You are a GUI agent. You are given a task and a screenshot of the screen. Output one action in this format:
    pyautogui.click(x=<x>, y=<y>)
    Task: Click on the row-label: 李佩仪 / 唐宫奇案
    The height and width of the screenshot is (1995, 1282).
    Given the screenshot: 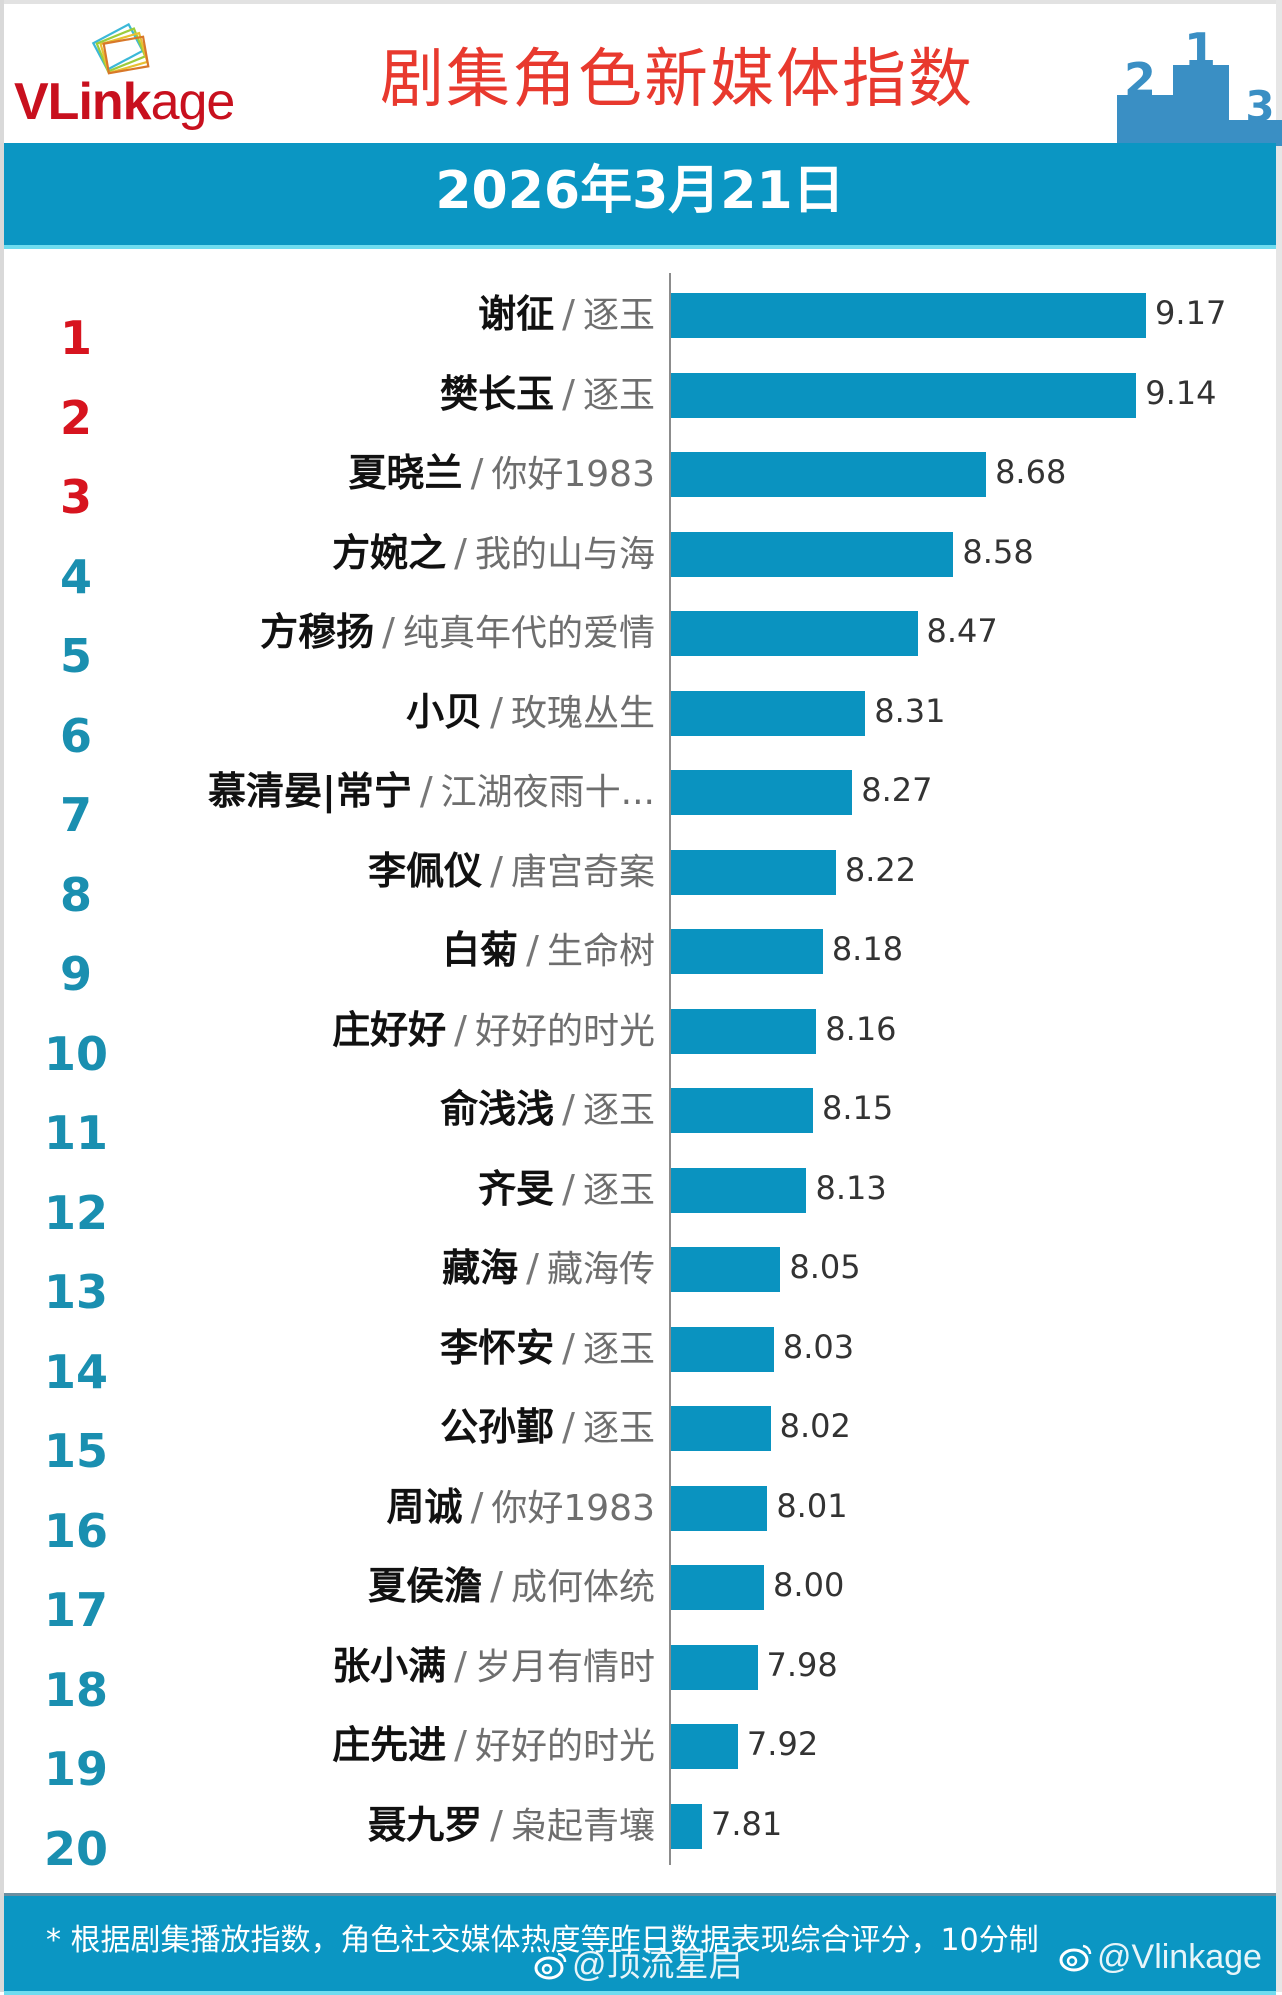 What is the action you would take?
    pyautogui.click(x=511, y=871)
    